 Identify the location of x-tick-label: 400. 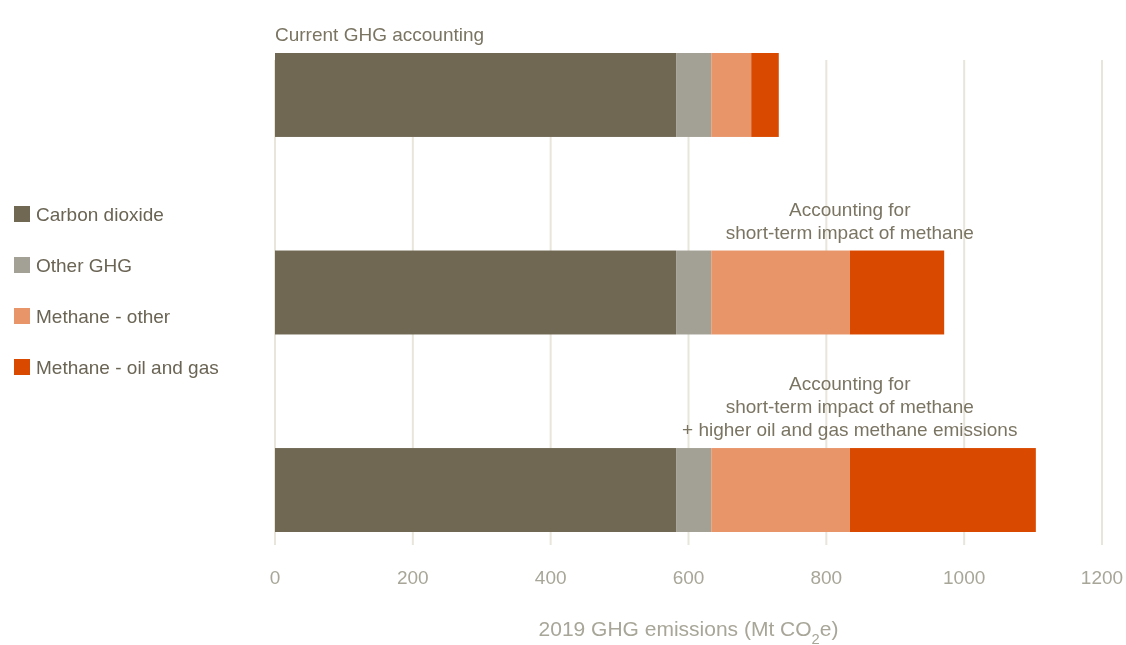
(550, 577).